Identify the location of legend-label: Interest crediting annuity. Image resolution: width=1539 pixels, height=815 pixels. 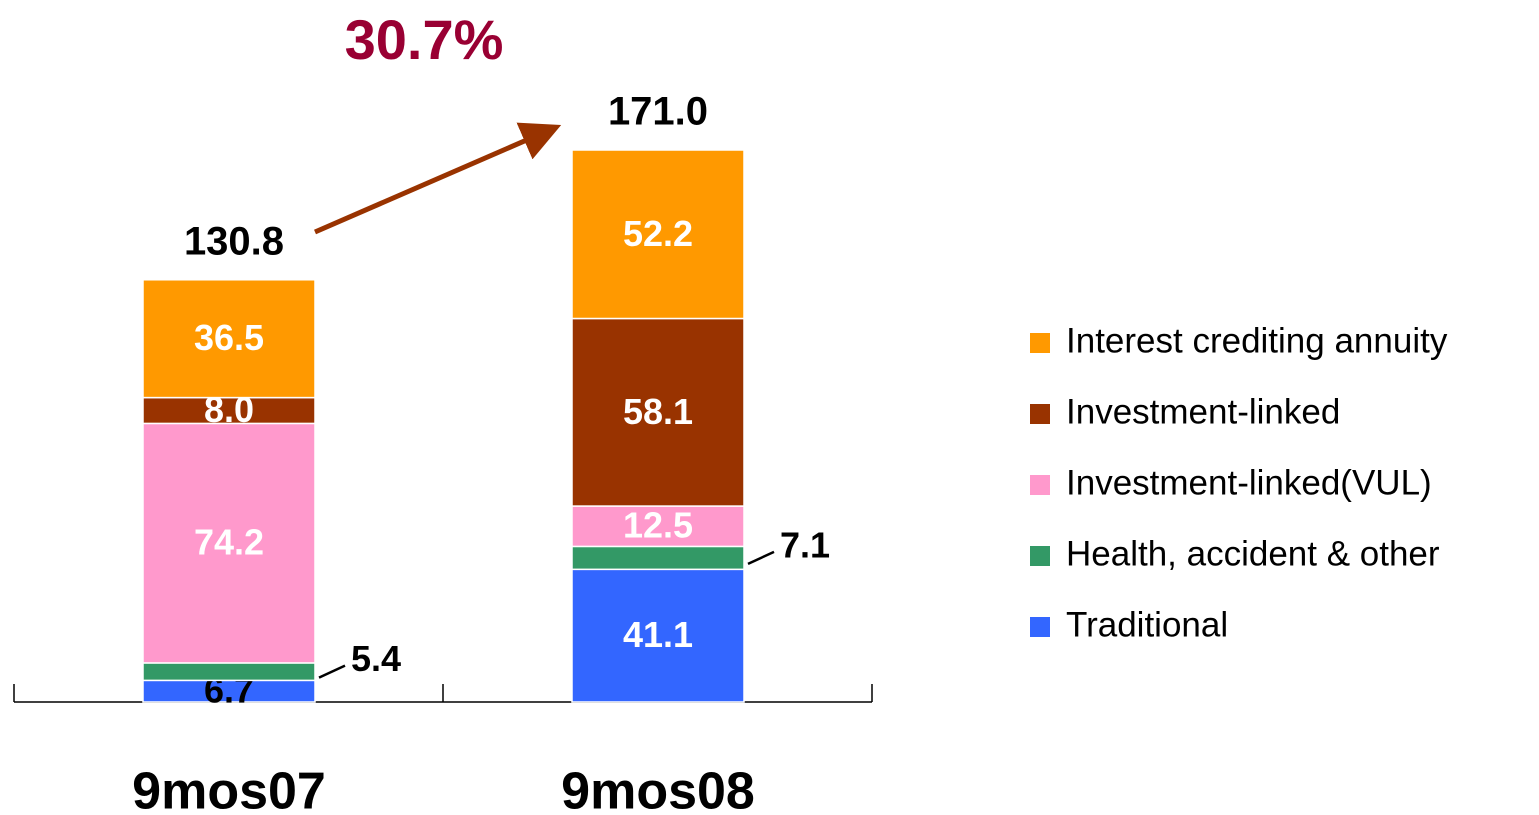
(1257, 340).